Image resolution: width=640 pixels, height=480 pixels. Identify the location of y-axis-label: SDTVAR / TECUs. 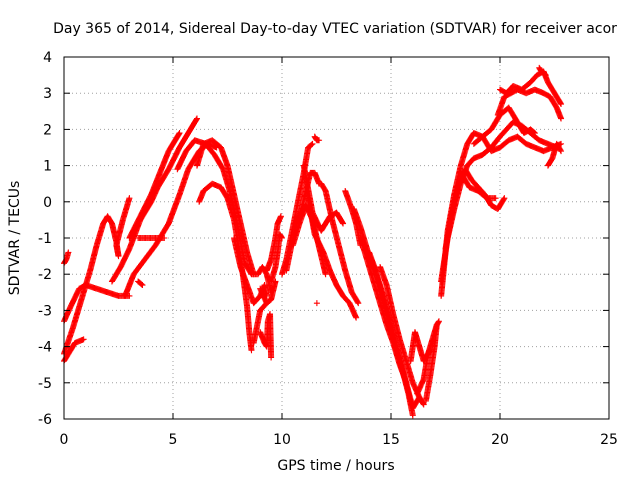
(15, 238).